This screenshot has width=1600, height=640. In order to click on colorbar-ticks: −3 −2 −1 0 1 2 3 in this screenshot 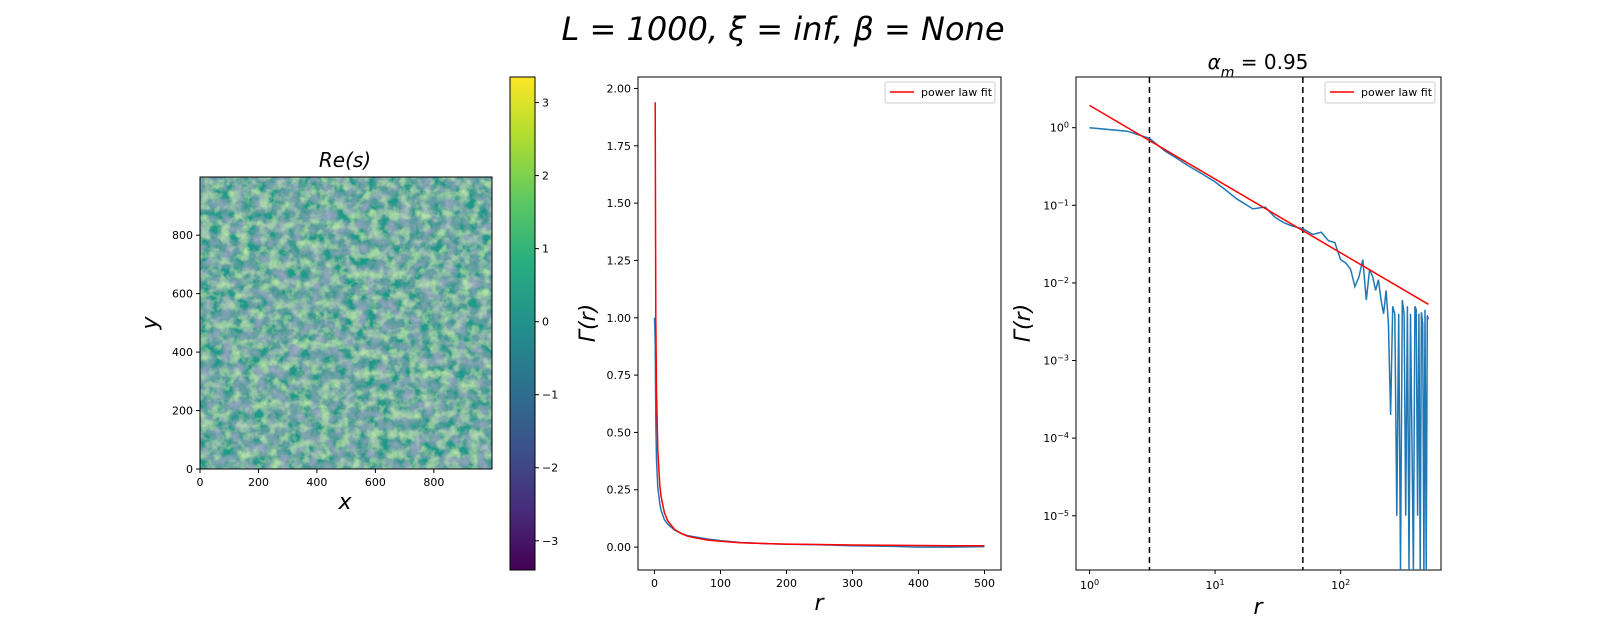, I will do `click(546, 322)`.